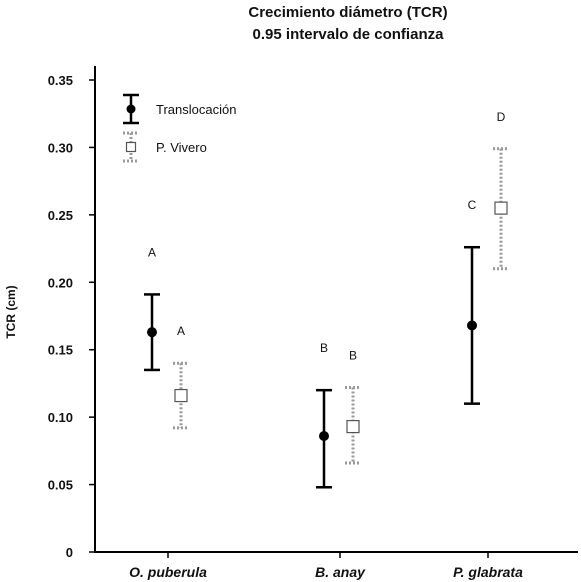 The image size is (581, 582). I want to click on legend-item: Translocación, so click(179, 109).